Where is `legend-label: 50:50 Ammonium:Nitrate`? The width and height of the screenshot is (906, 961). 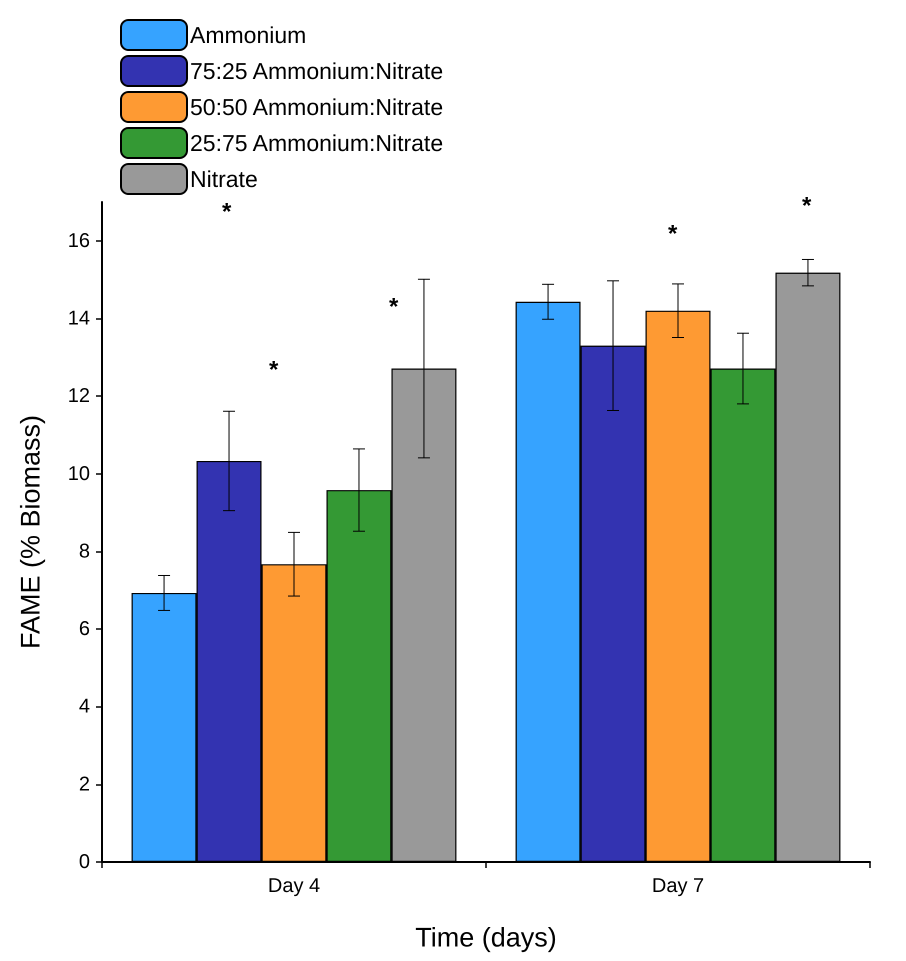 legend-label: 50:50 Ammonium:Nitrate is located at coordinates (317, 107).